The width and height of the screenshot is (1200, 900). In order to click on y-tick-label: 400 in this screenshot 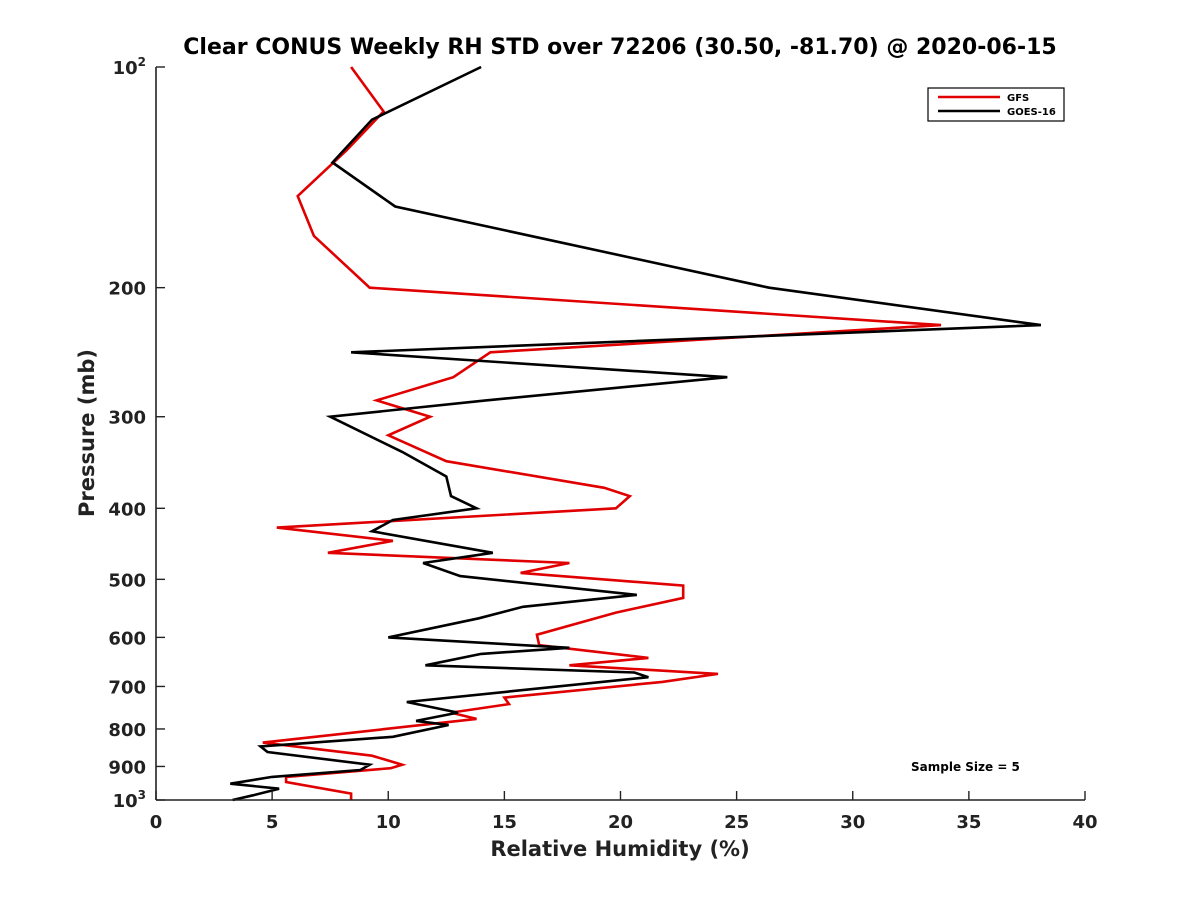, I will do `click(127, 509)`.